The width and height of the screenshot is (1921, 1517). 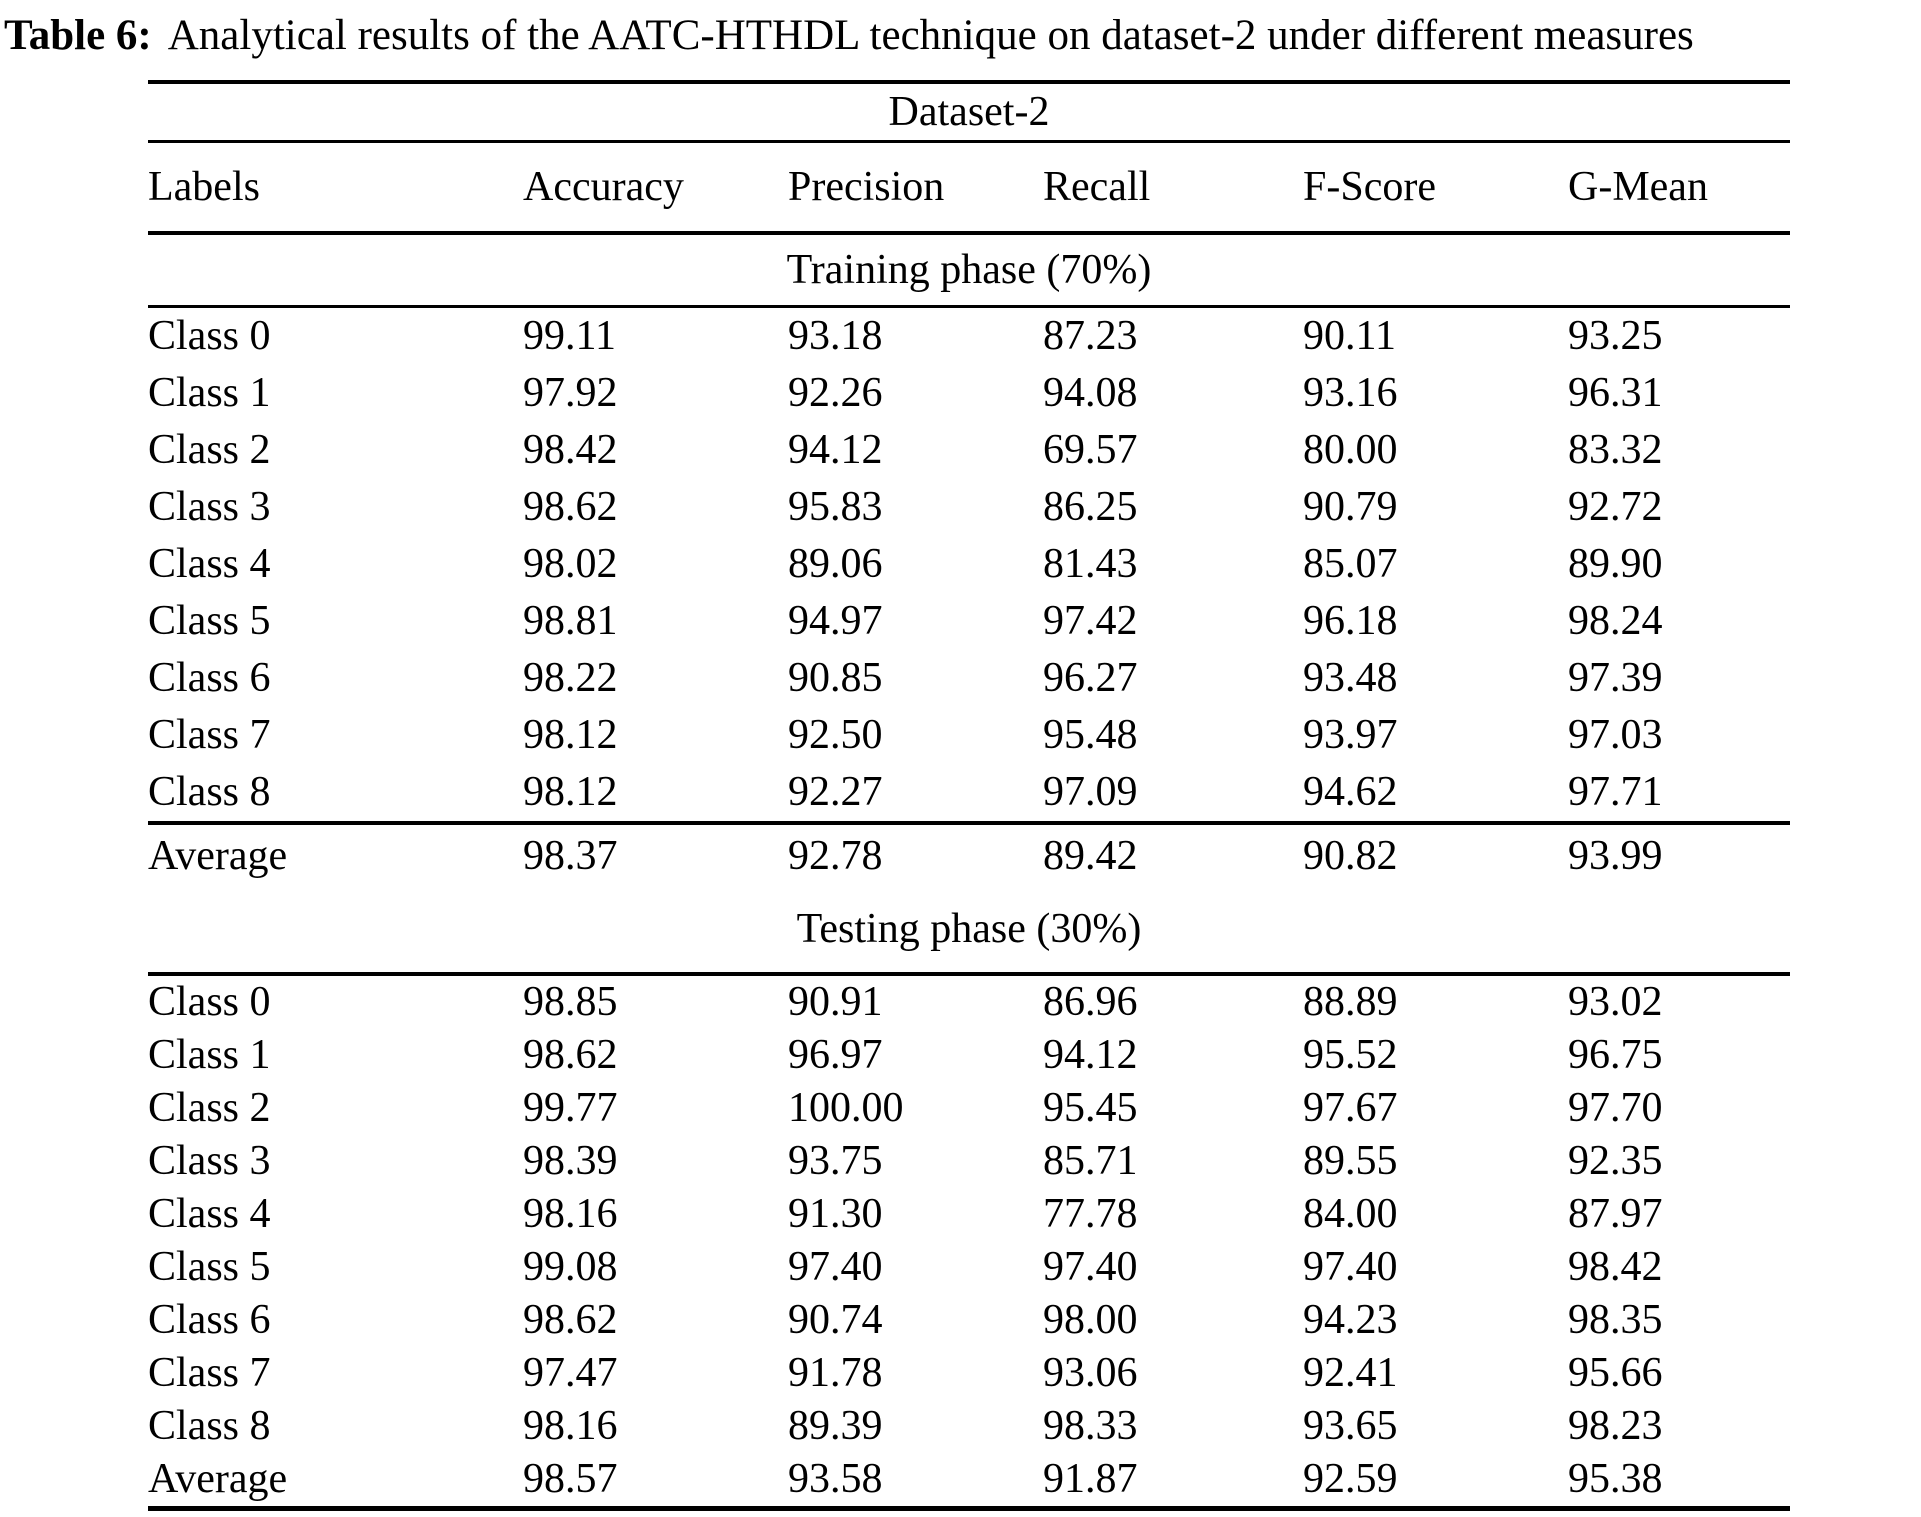 I want to click on row-label: Class 2, so click(x=209, y=450).